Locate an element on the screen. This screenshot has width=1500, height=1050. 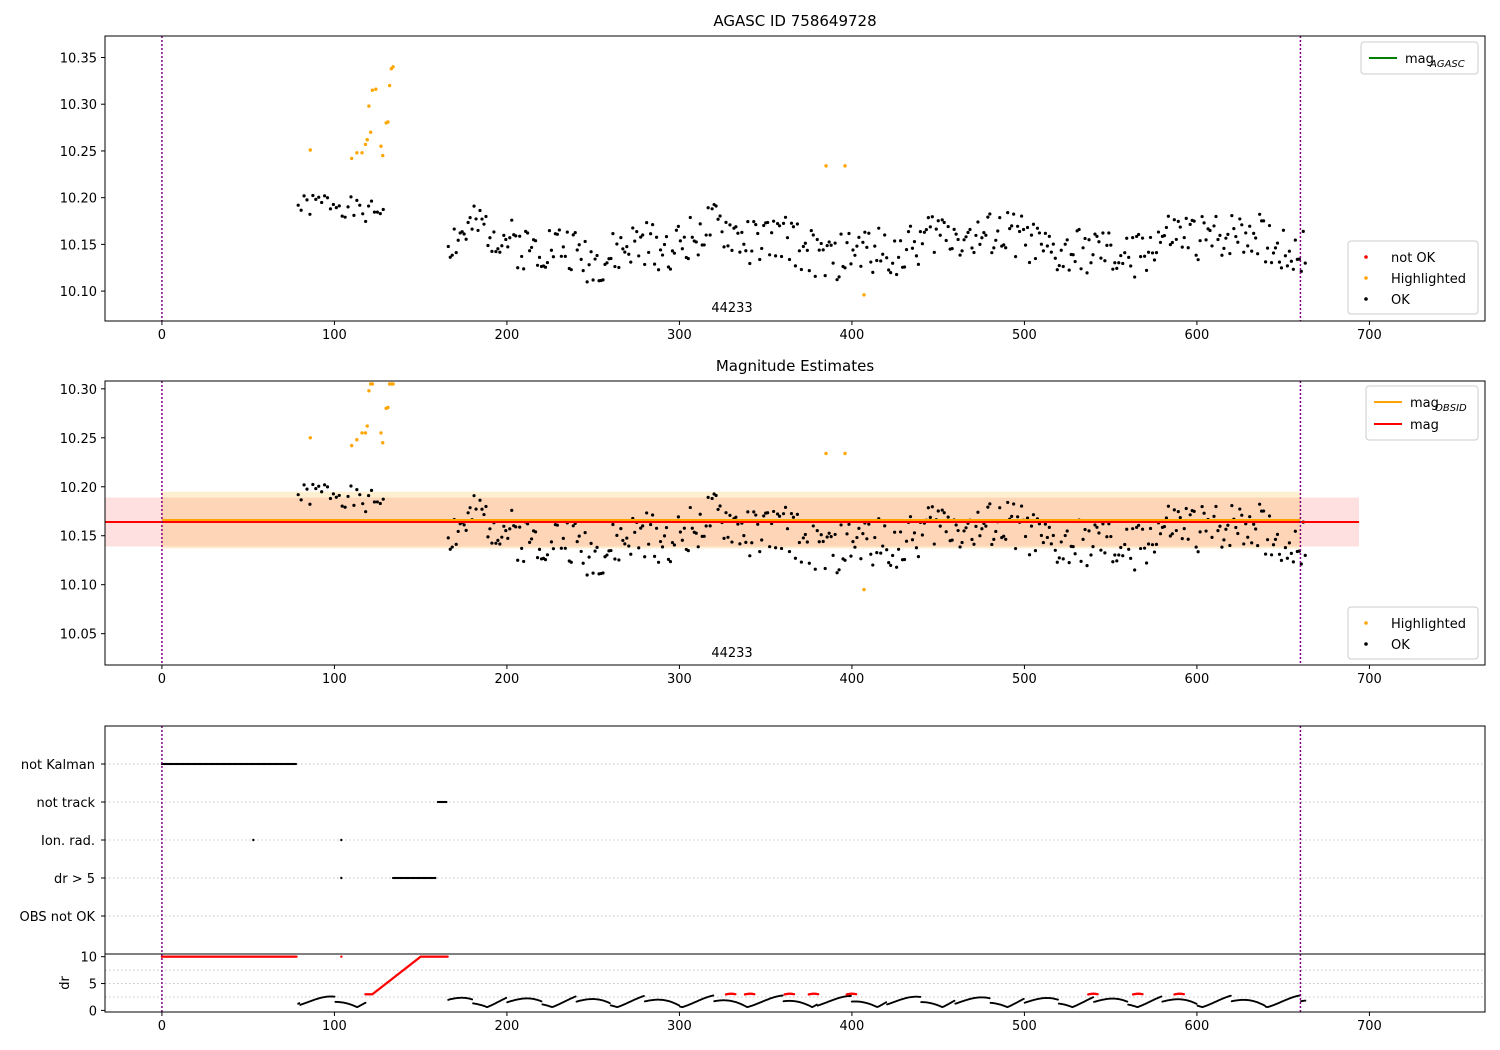
legend-point-swatch is located at coordinates (1366, 644).